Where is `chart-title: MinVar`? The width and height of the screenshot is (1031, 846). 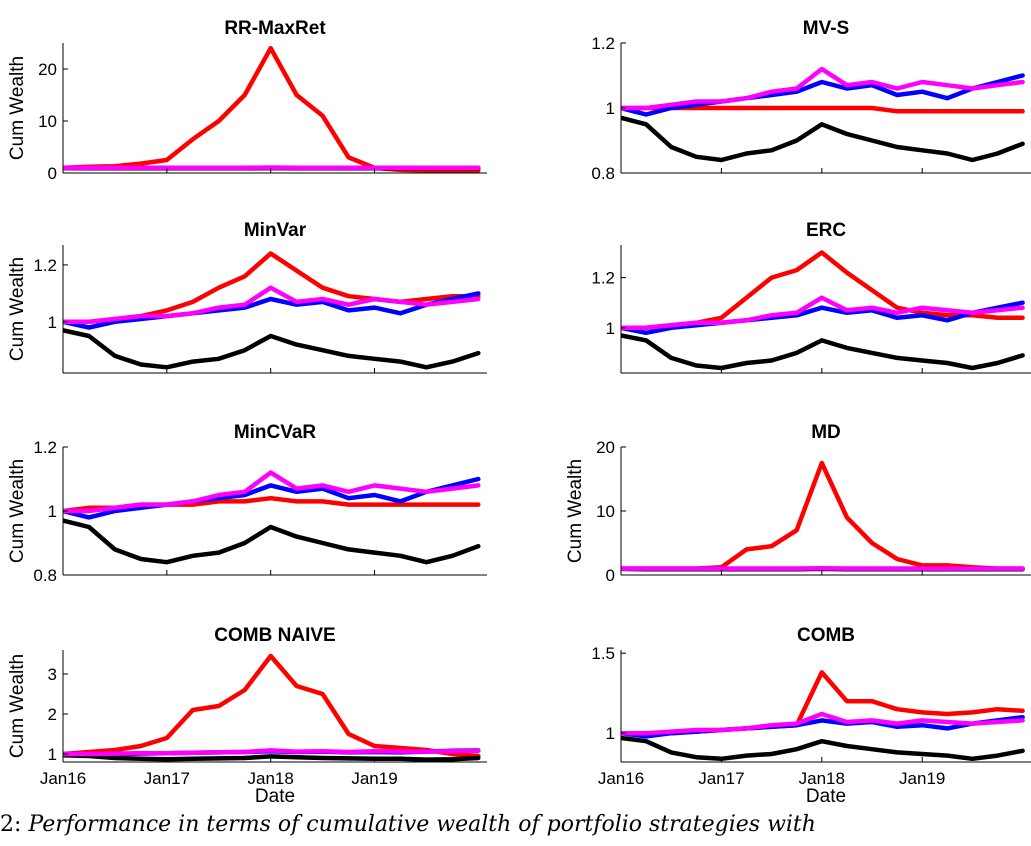
chart-title: MinVar is located at coordinates (275, 230).